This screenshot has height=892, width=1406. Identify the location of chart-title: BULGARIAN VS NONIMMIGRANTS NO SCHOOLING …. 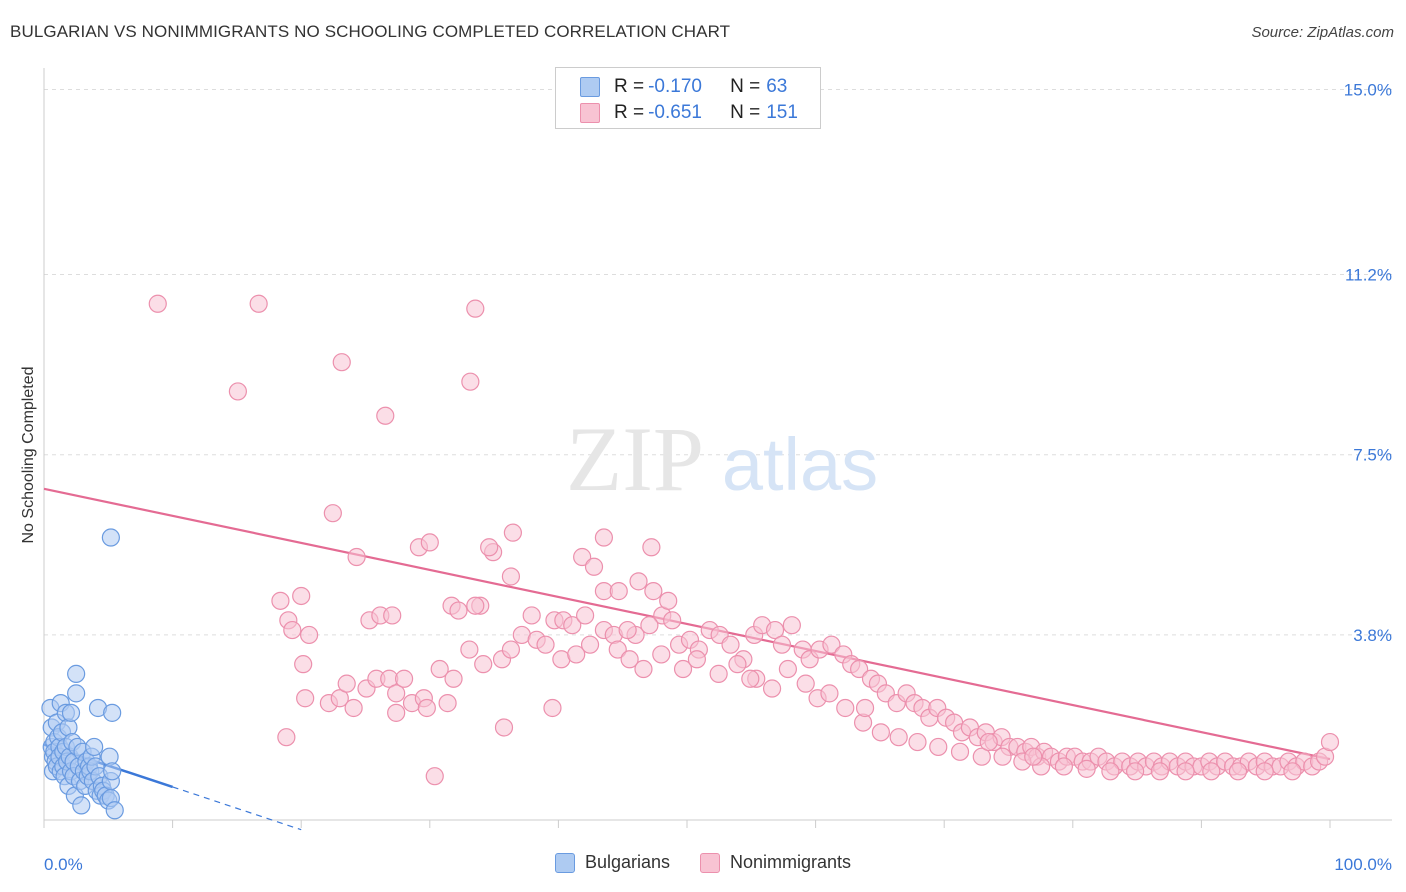
(370, 31).